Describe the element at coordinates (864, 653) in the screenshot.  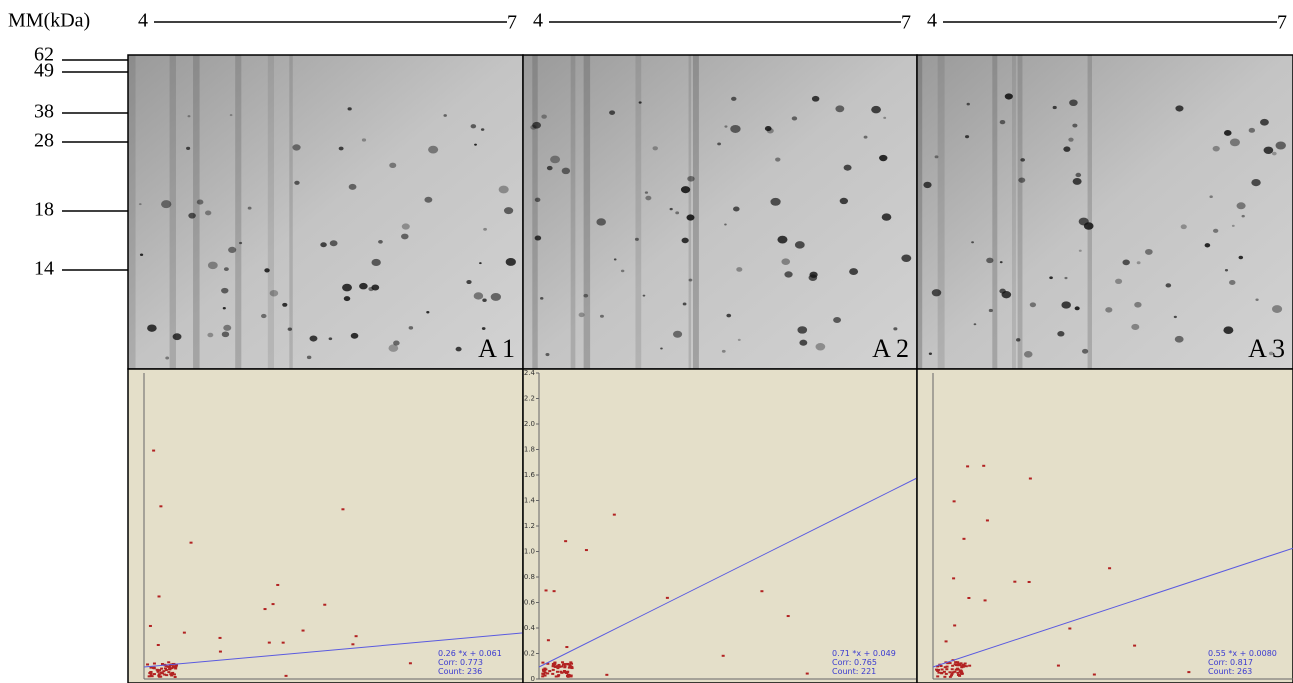
I see `fit-equation: 0.71 *x + 0.049` at that location.